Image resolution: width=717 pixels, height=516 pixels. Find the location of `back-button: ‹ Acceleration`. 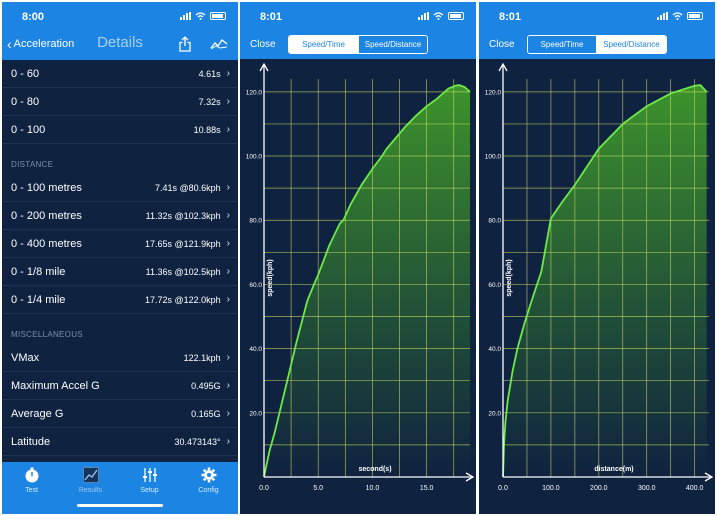

back-button: ‹ Acceleration is located at coordinates (41, 44).